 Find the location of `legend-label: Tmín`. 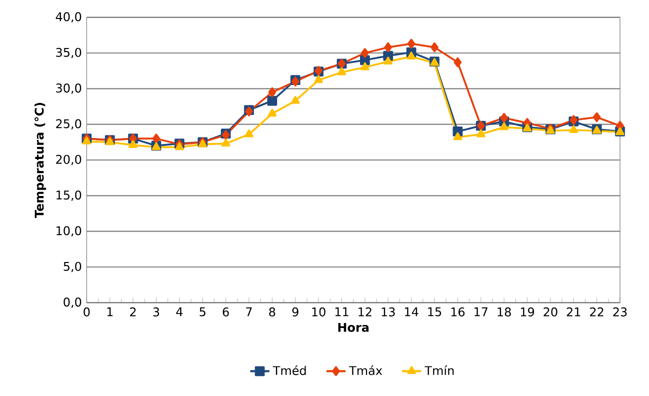

legend-label: Tmín is located at coordinates (439, 370).